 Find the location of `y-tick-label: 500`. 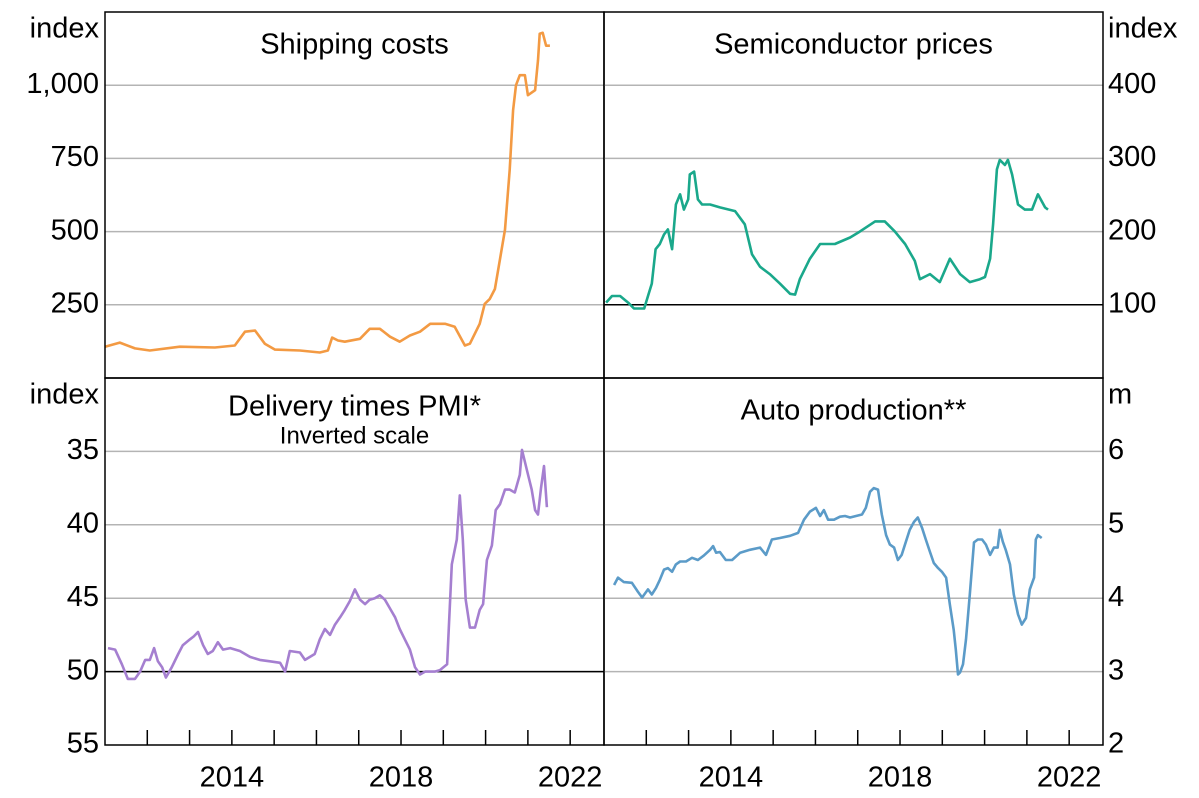

y-tick-label: 500 is located at coordinates (75, 230).